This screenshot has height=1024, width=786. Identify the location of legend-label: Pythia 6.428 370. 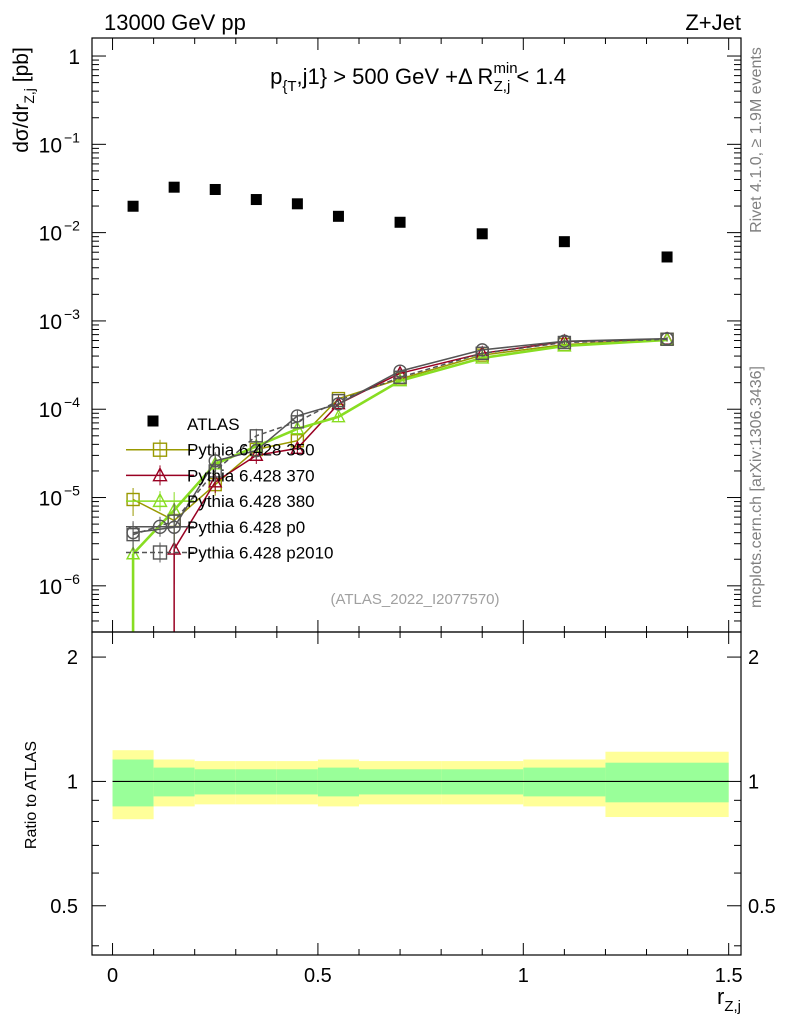
(251, 475).